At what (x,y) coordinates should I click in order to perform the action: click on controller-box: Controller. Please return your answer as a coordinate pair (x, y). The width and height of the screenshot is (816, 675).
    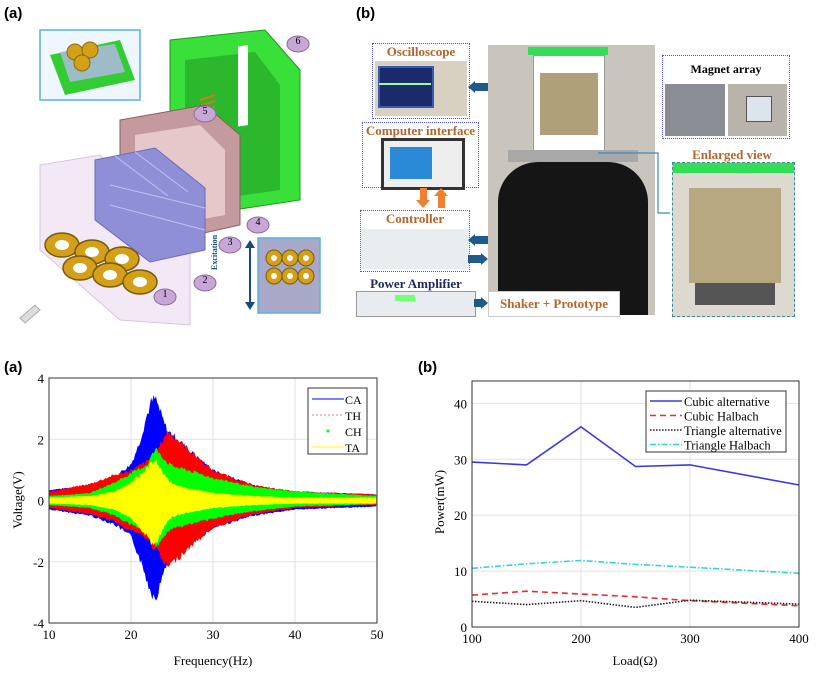
    Looking at the image, I should click on (415, 241).